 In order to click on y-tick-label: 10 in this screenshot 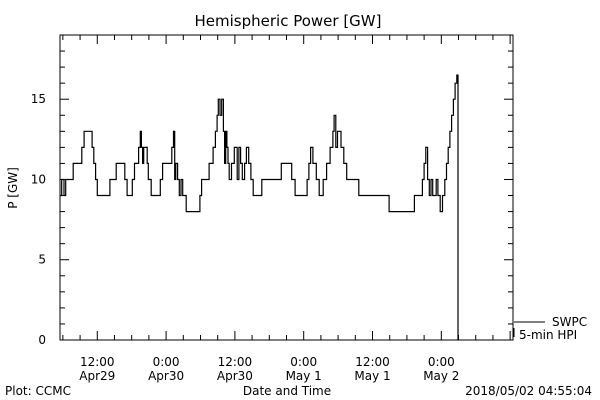, I will do `click(38, 179)`.